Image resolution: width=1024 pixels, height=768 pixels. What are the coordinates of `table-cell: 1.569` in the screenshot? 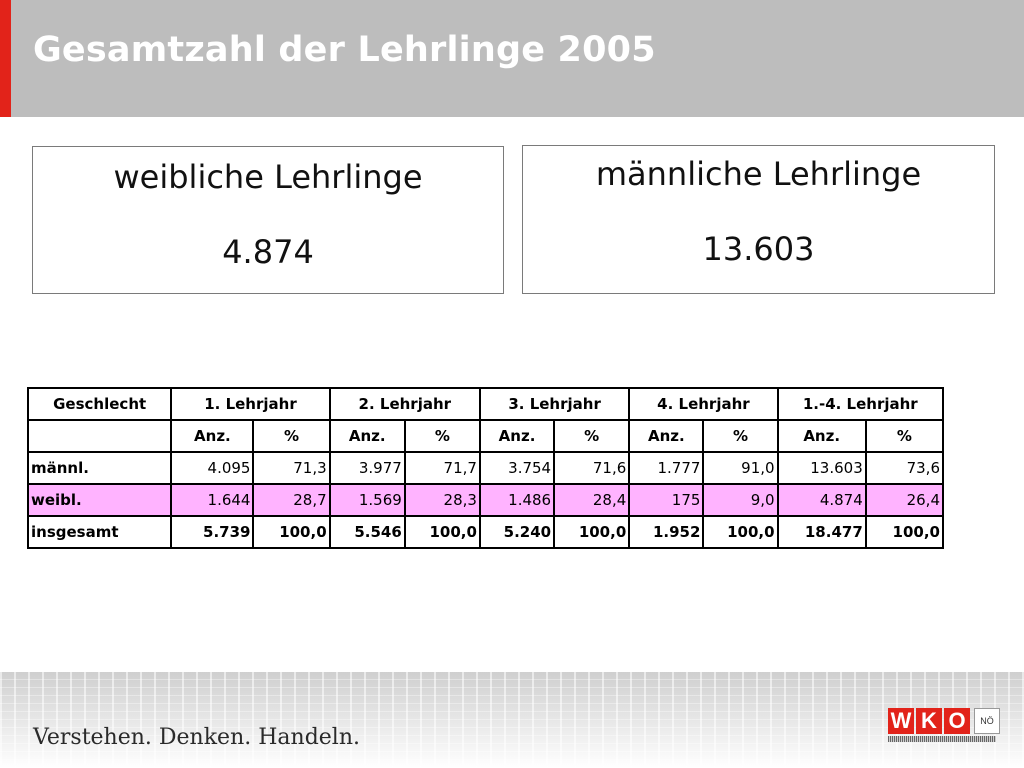 It's located at (367, 500).